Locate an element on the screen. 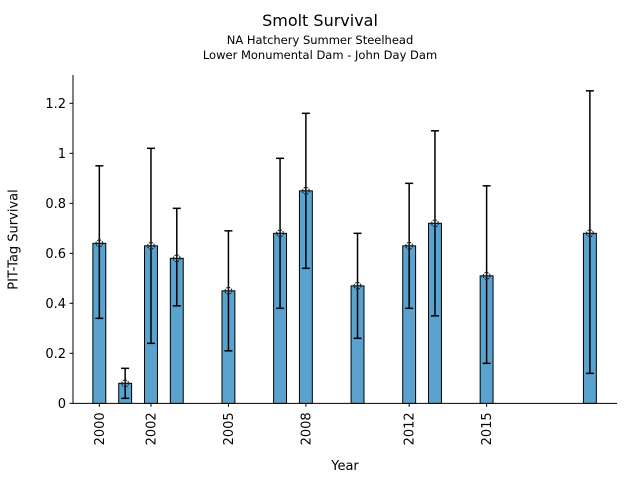 The height and width of the screenshot is (480, 640). x-tick-label: 2012 is located at coordinates (410, 428).